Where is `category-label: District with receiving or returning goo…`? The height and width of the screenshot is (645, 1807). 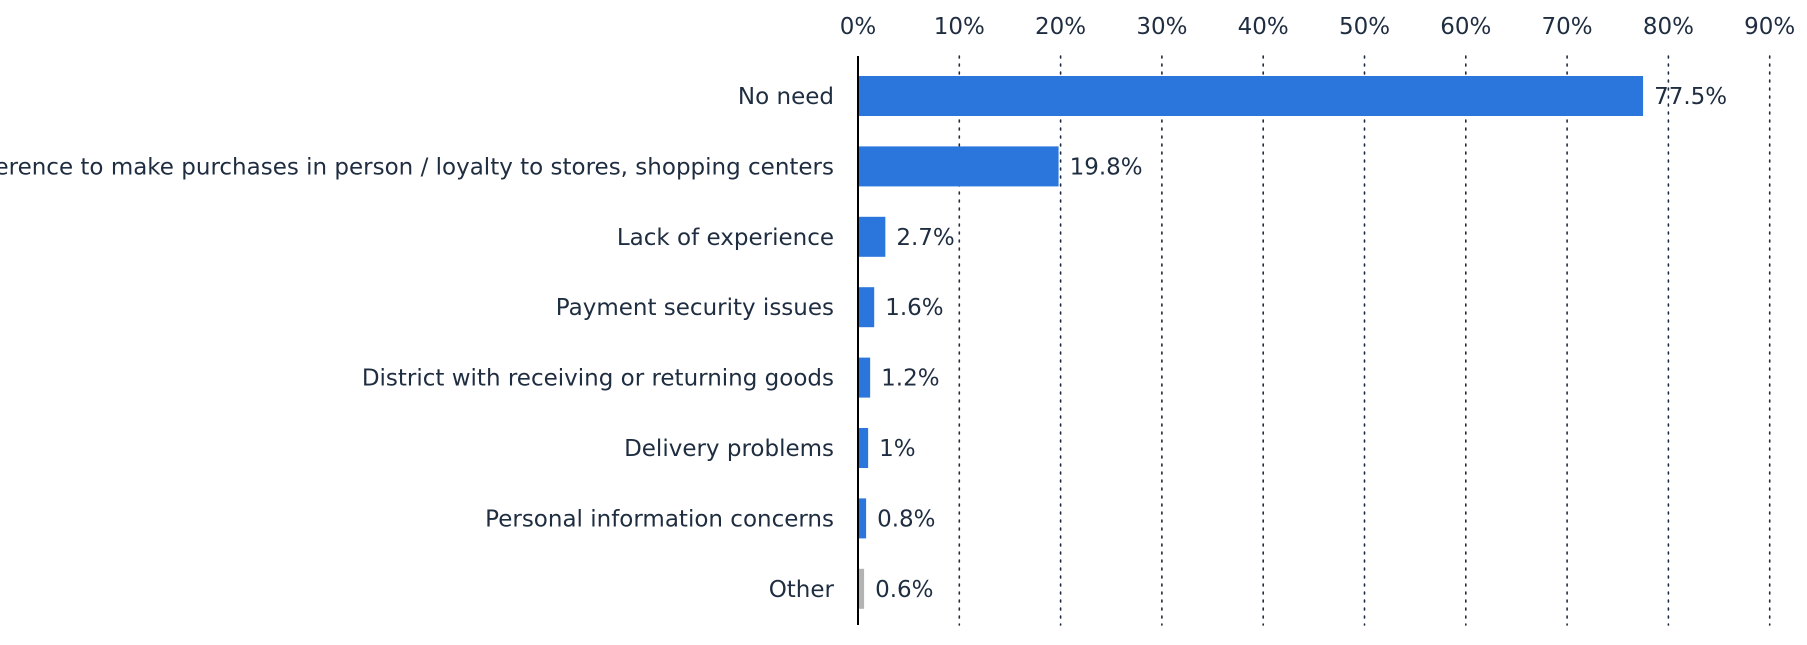
category-label: District with receiving or returning goo… is located at coordinates (598, 379).